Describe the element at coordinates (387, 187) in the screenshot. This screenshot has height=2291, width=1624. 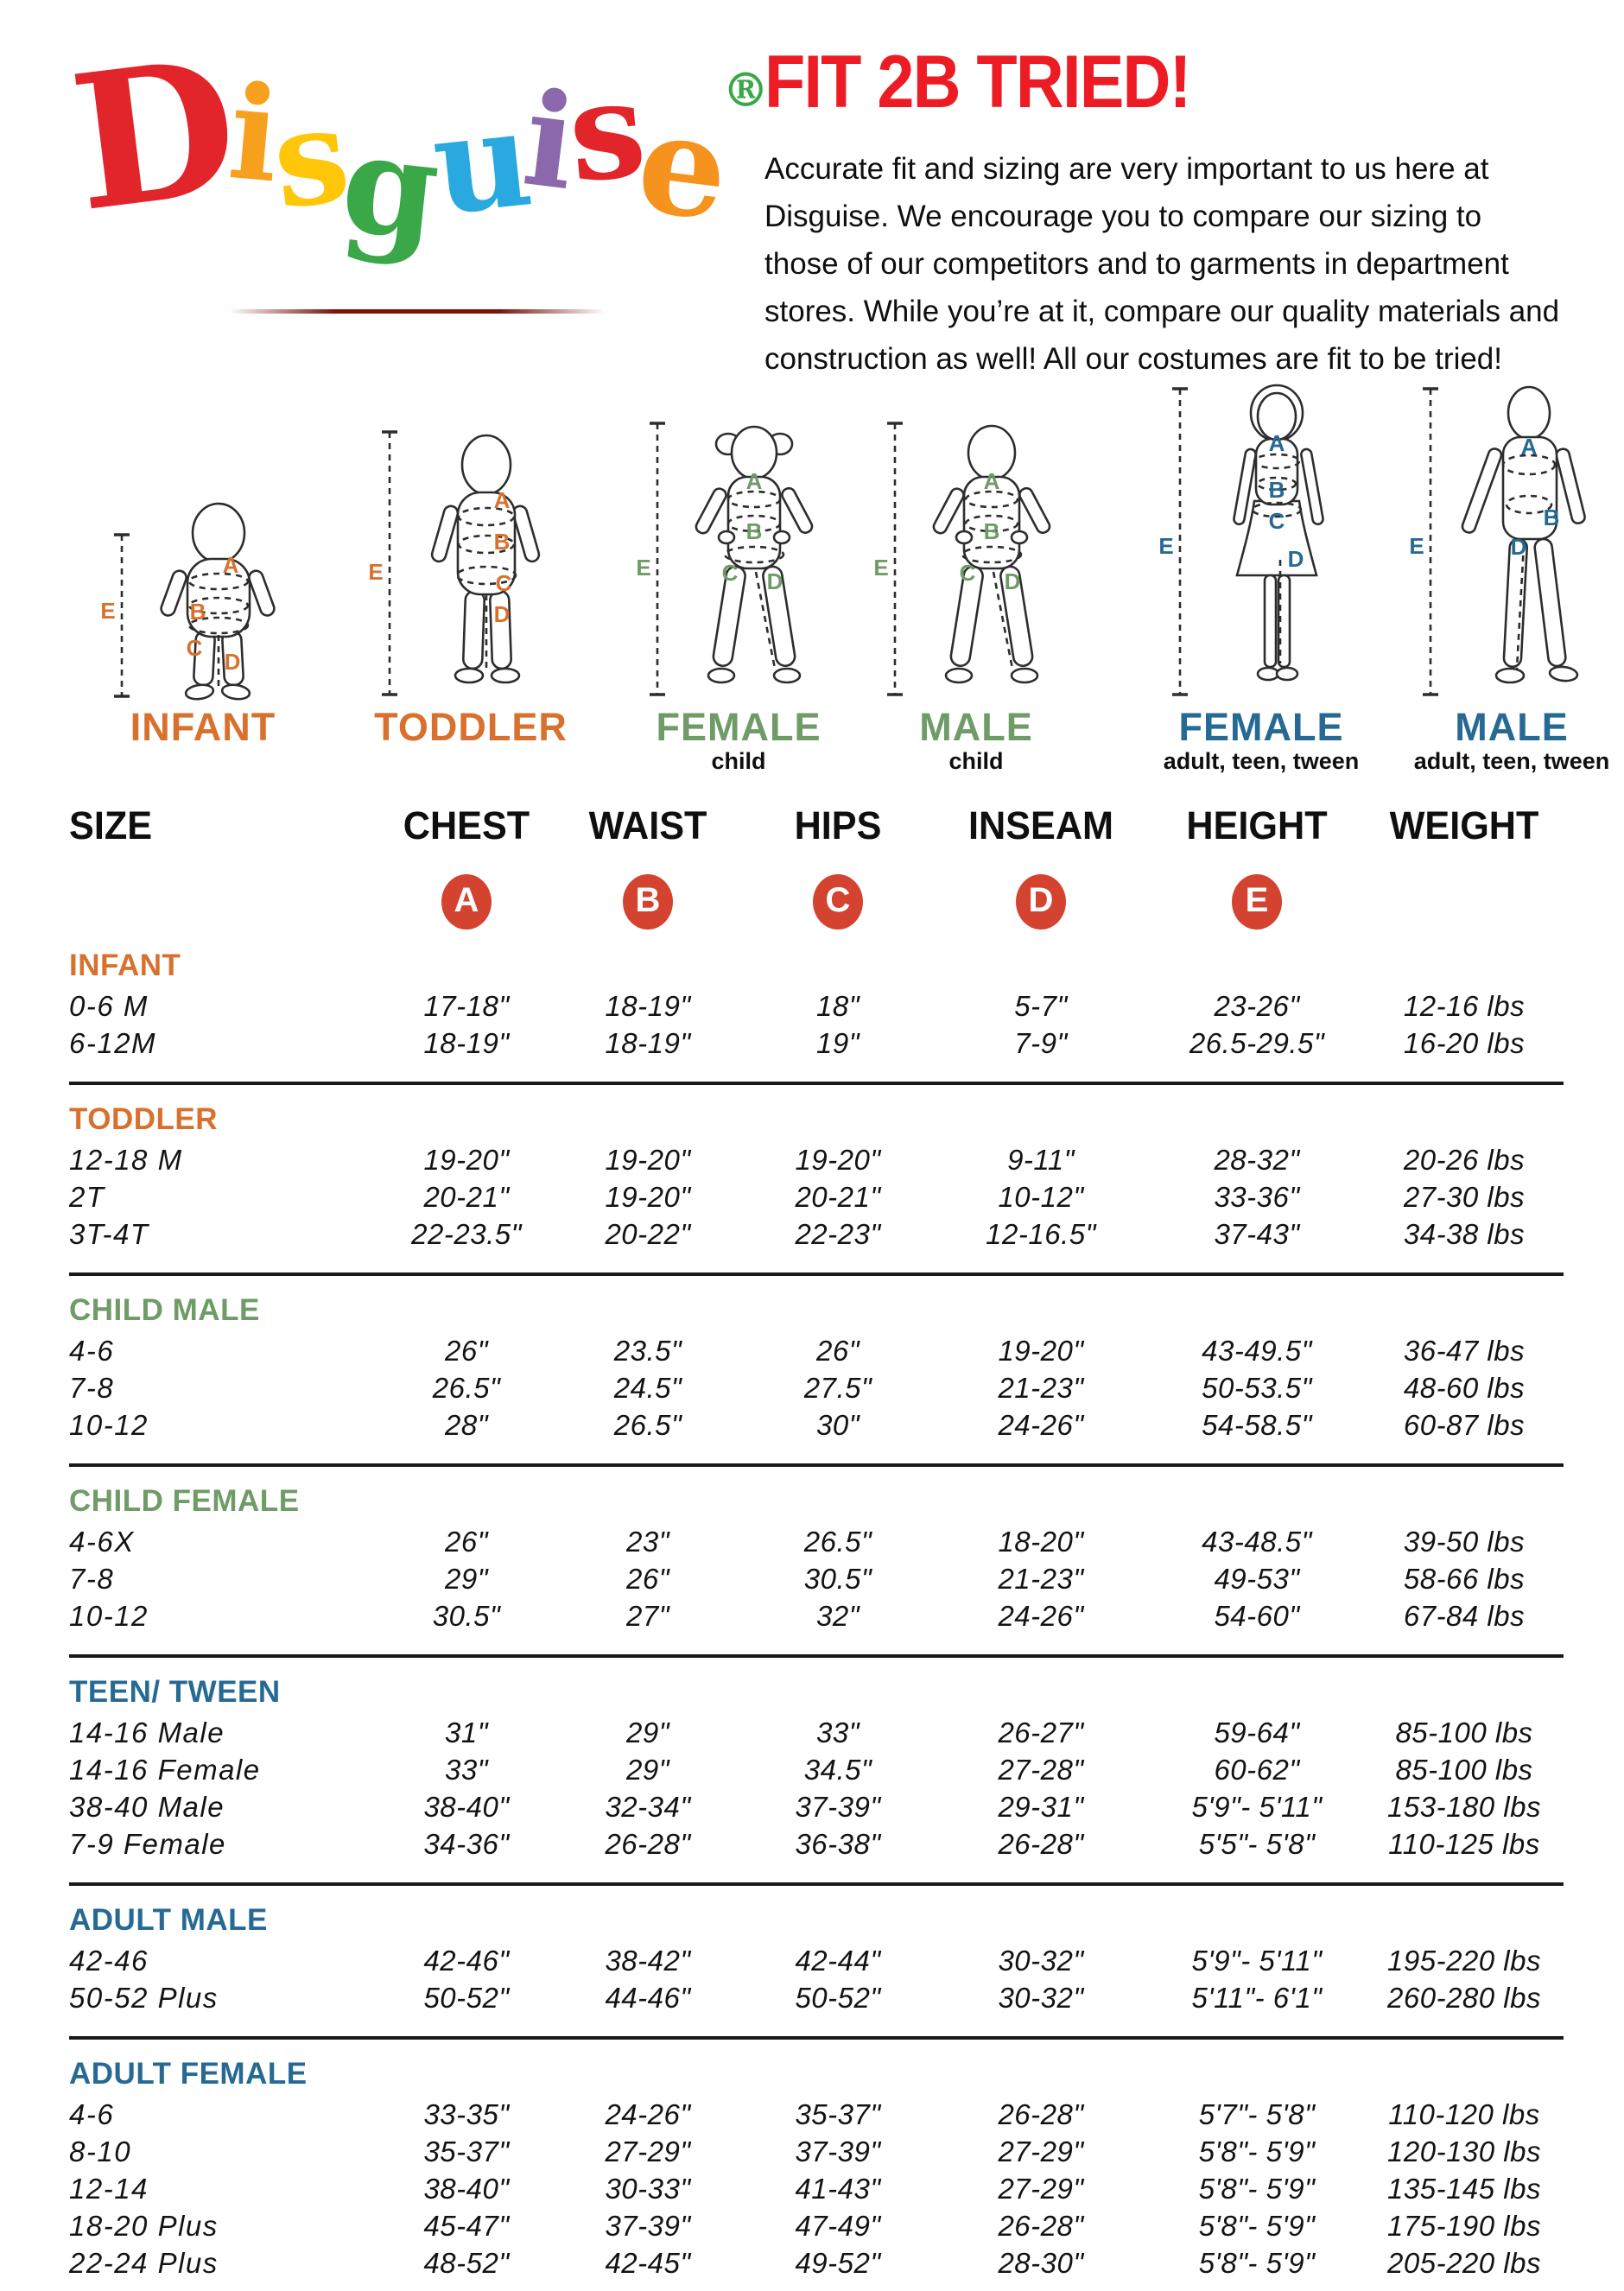
I see `logo-letter: g` at that location.